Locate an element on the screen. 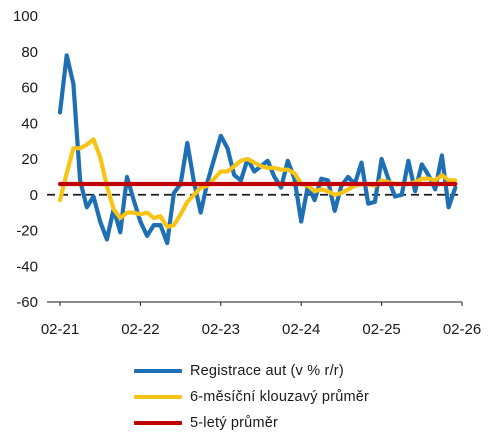 This screenshot has width=495, height=436. x-tick-label: 02-23 is located at coordinates (221, 329).